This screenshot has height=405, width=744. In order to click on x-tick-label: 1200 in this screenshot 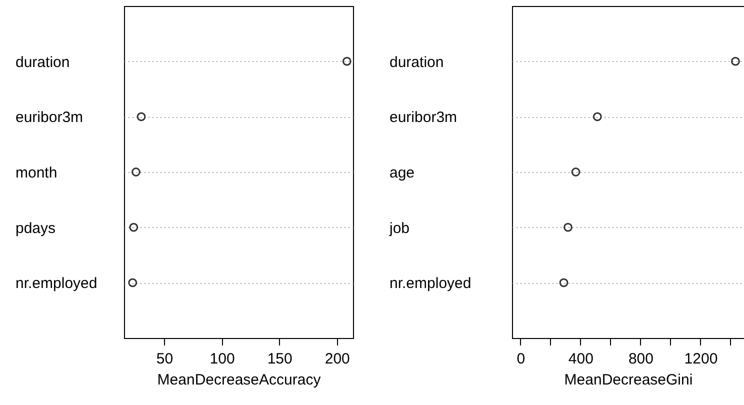, I will do `click(701, 359)`.